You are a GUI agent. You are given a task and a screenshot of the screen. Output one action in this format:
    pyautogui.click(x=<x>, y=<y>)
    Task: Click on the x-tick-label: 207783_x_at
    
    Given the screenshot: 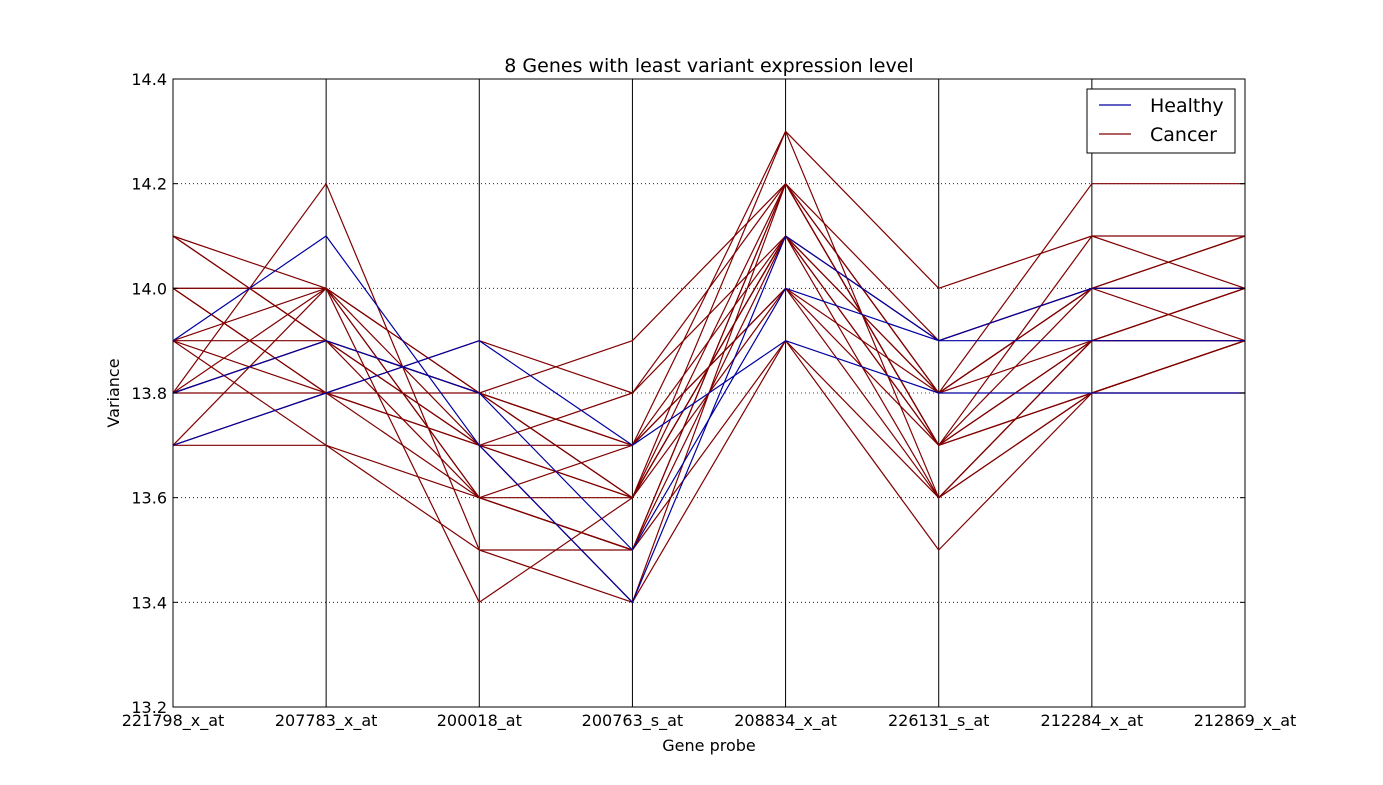 What is the action you would take?
    pyautogui.click(x=326, y=721)
    